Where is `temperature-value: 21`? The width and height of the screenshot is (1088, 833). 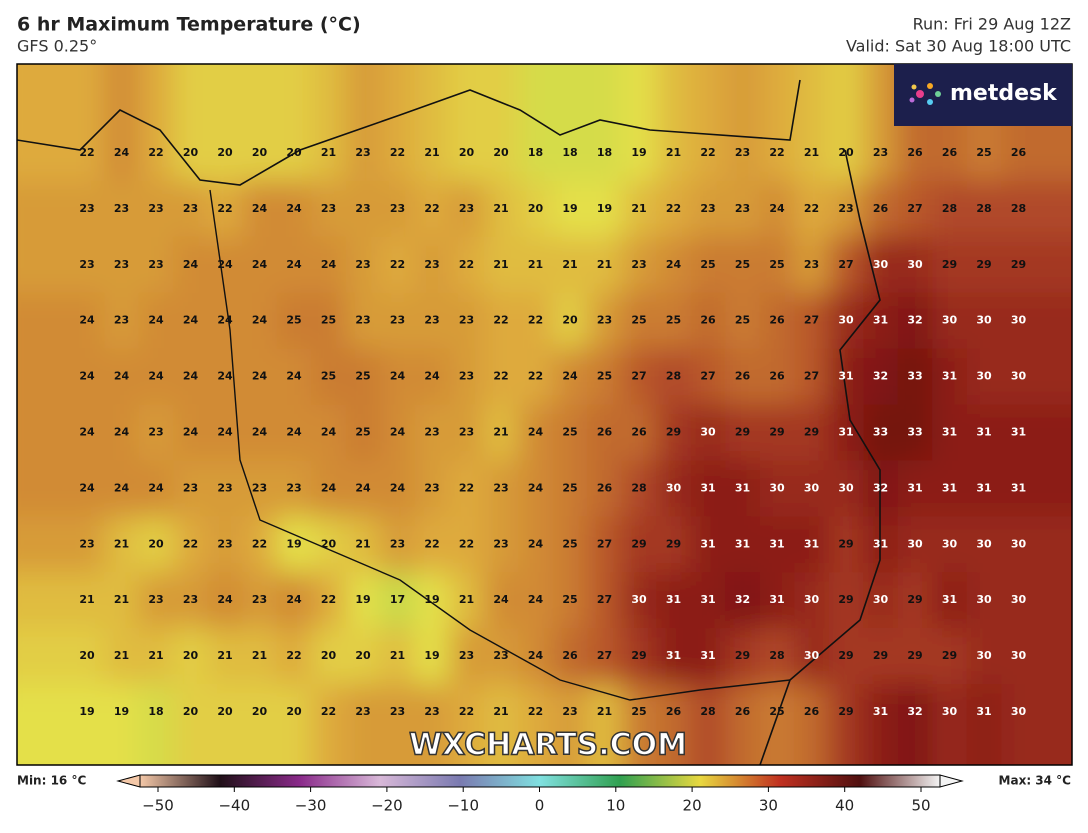
temperature-value: 21 is located at coordinates (86, 599).